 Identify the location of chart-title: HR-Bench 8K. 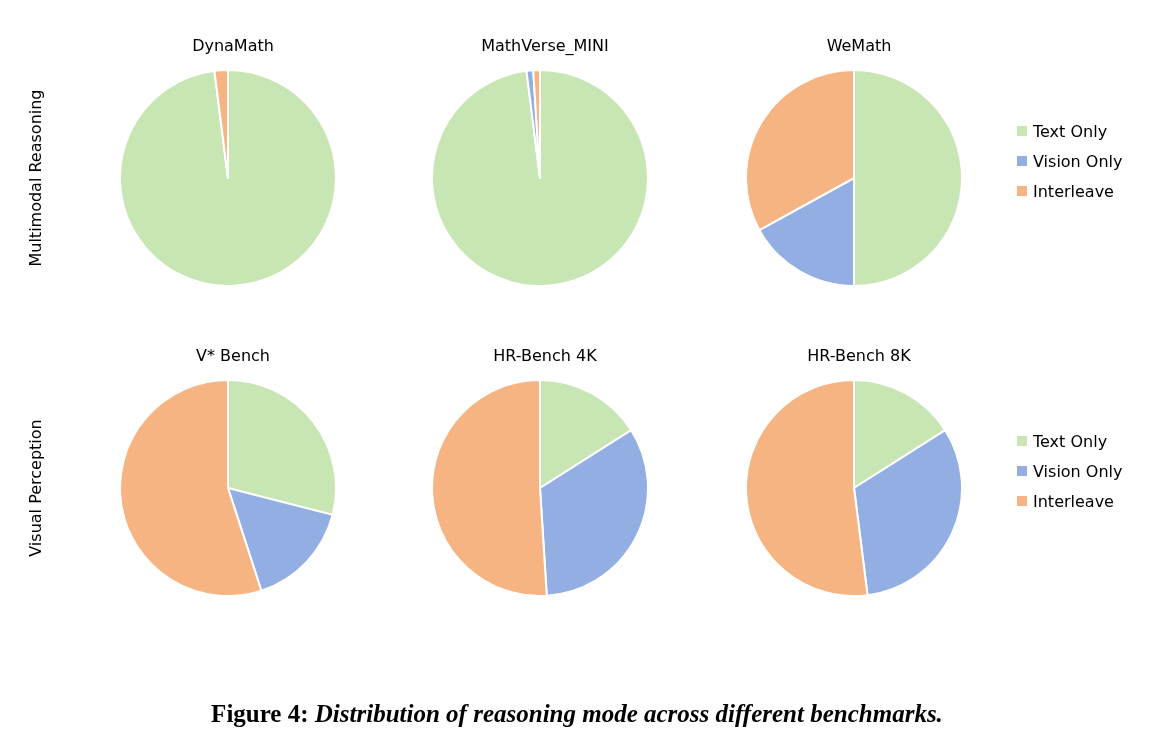
(859, 355).